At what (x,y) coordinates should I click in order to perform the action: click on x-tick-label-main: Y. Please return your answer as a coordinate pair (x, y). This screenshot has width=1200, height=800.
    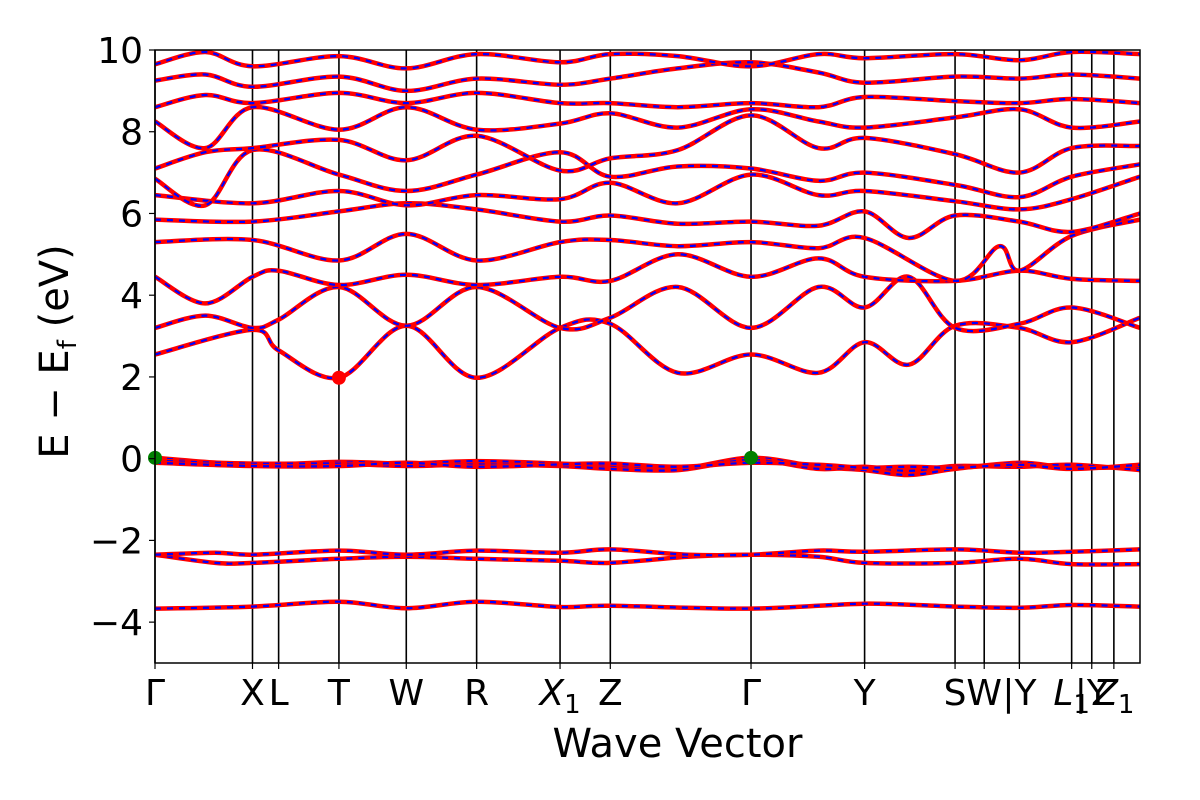
    Looking at the image, I should click on (865, 693).